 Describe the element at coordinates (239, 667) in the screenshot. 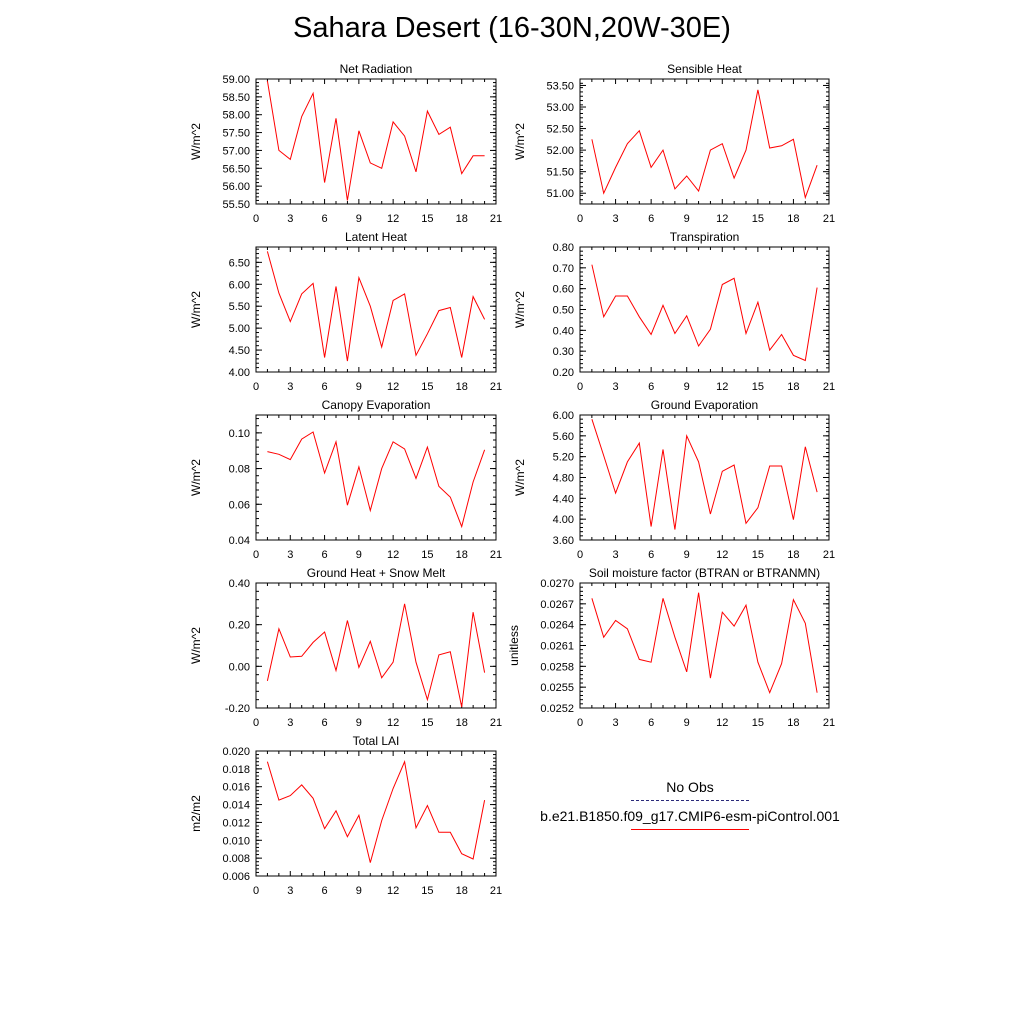

I see `y-tick-label: 0.00` at that location.